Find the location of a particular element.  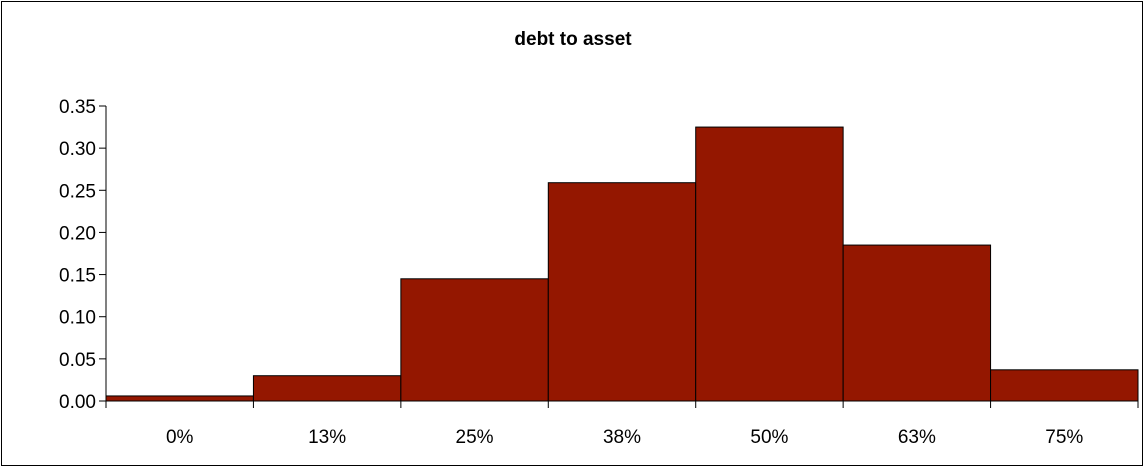

x-tick-label: 63% is located at coordinates (917, 437).